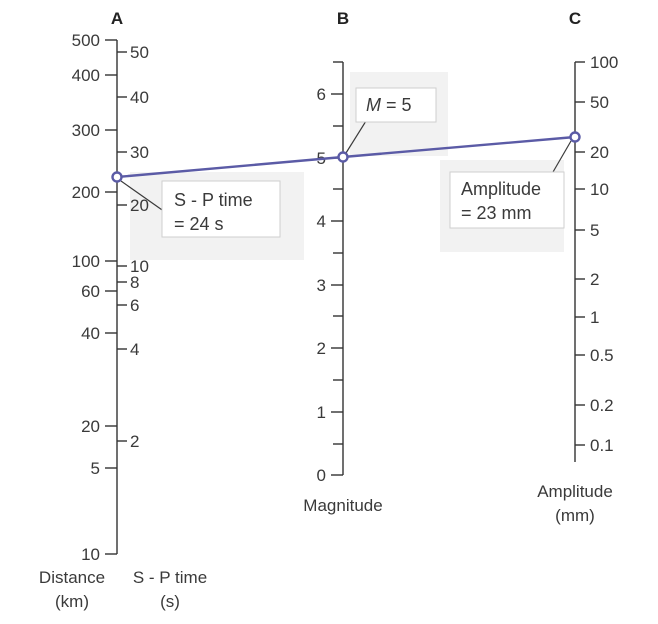 The image size is (658, 624). What do you see at coordinates (95, 468) in the screenshot?
I see `distance-tick-label: 5` at bounding box center [95, 468].